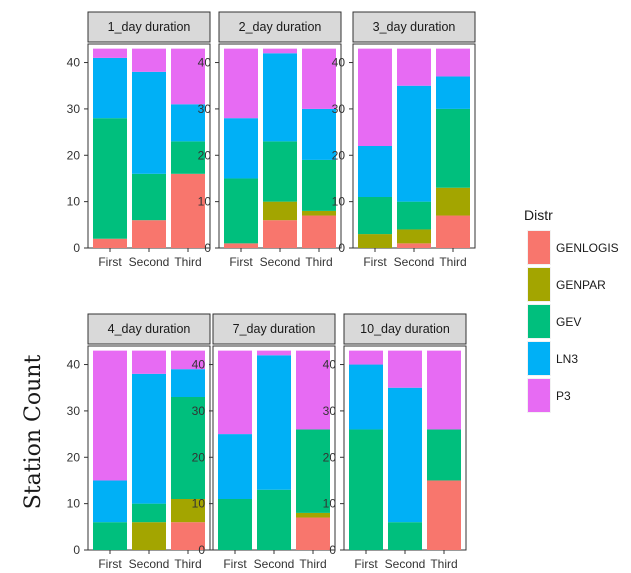  What do you see at coordinates (568, 322) in the screenshot?
I see `legend-label: GEV` at bounding box center [568, 322].